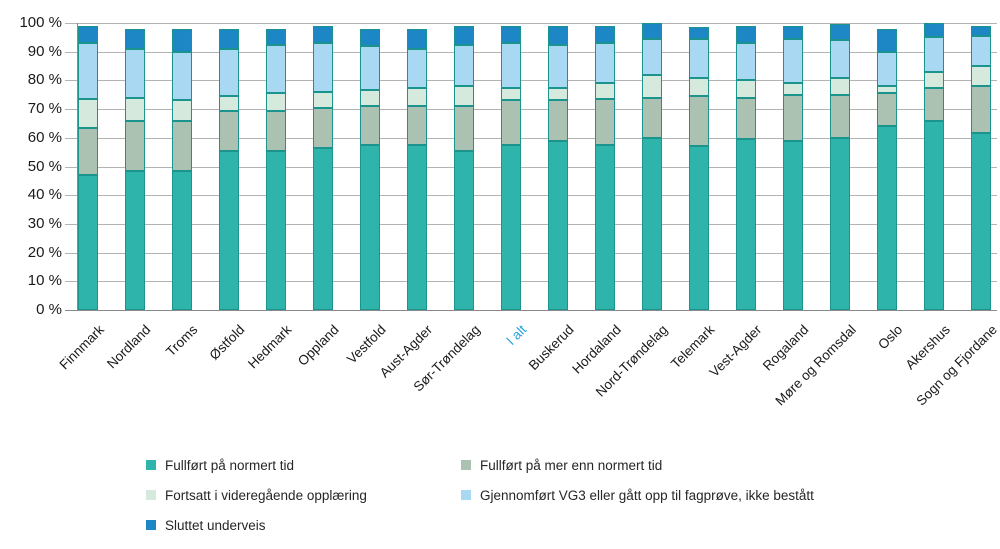 Image resolution: width=1000 pixels, height=549 pixels. I want to click on x-axis-label: Oslo, so click(890, 337).